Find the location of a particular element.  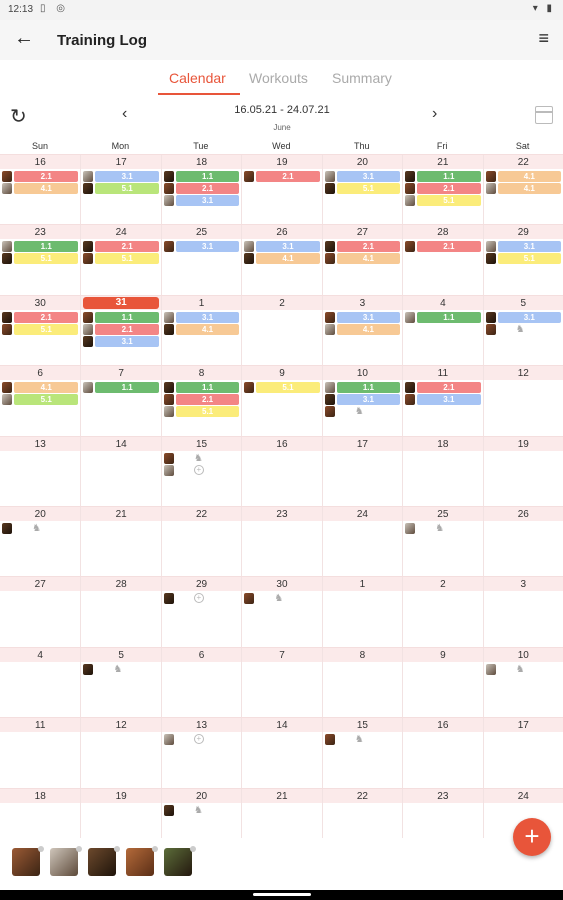

calendar-day-cell: 9 is located at coordinates (442, 682).